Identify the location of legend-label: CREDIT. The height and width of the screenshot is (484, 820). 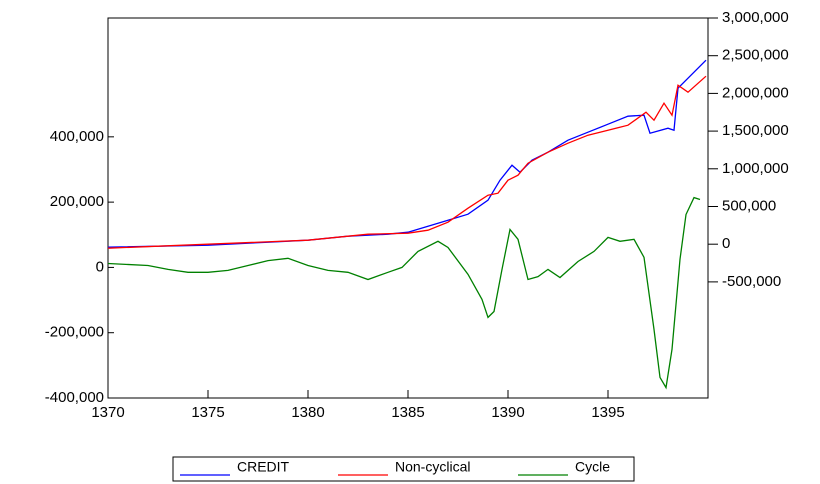
(263, 467).